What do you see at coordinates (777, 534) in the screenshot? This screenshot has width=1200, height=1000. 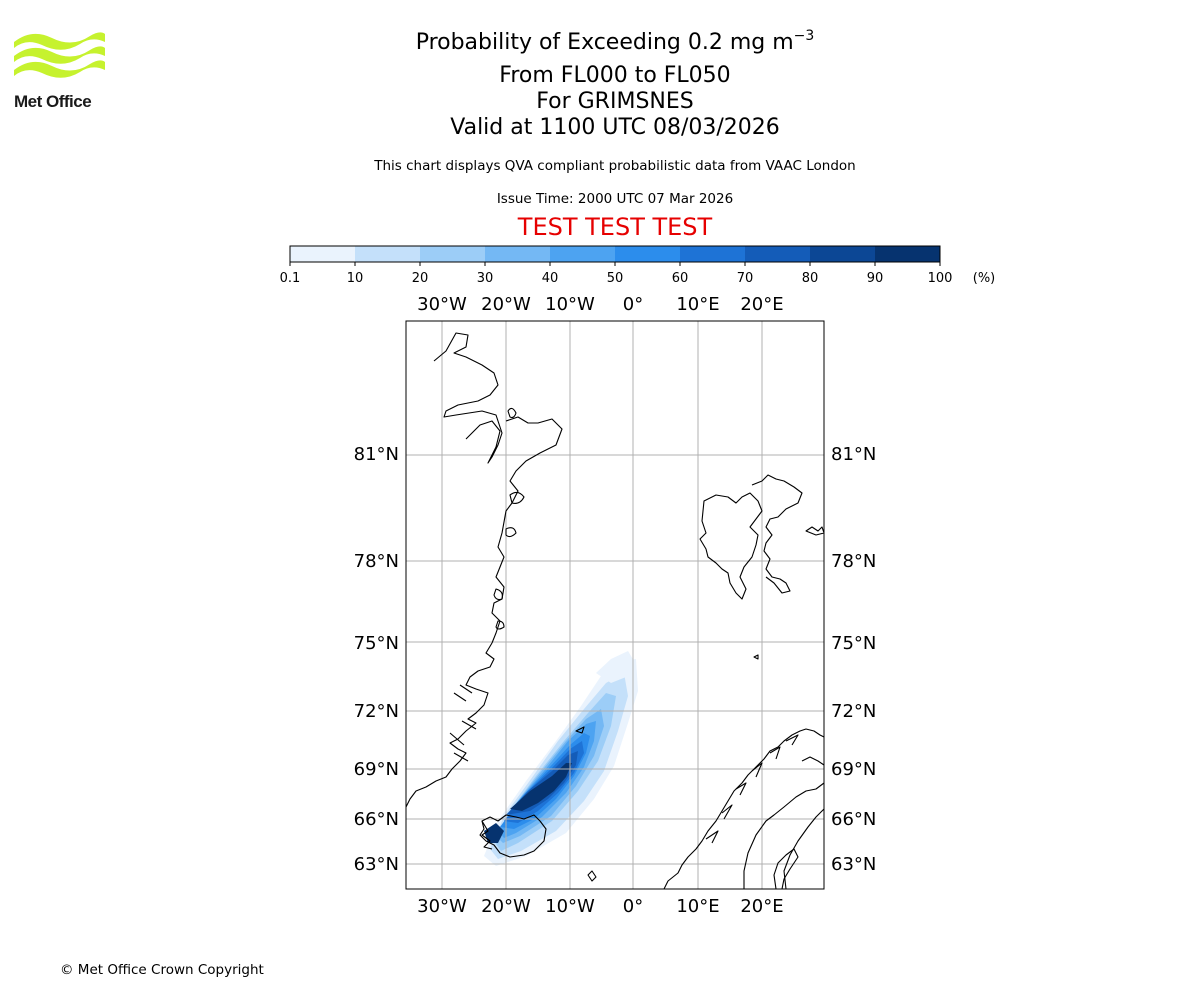 I see `svalbard-north` at bounding box center [777, 534].